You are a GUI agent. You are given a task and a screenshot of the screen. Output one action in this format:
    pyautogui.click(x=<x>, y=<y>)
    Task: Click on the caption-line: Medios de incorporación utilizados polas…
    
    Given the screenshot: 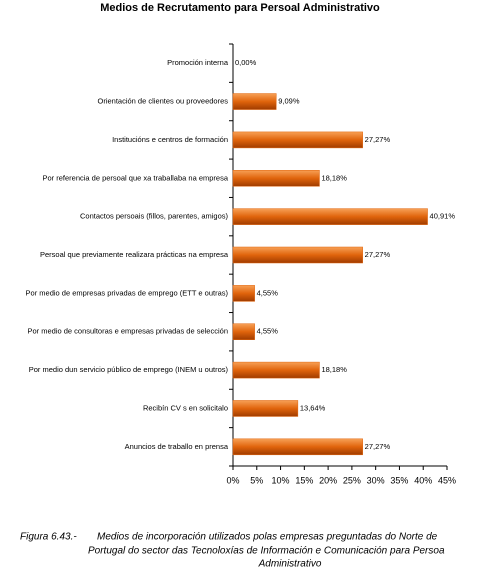 What is the action you would take?
    pyautogui.click(x=267, y=537)
    